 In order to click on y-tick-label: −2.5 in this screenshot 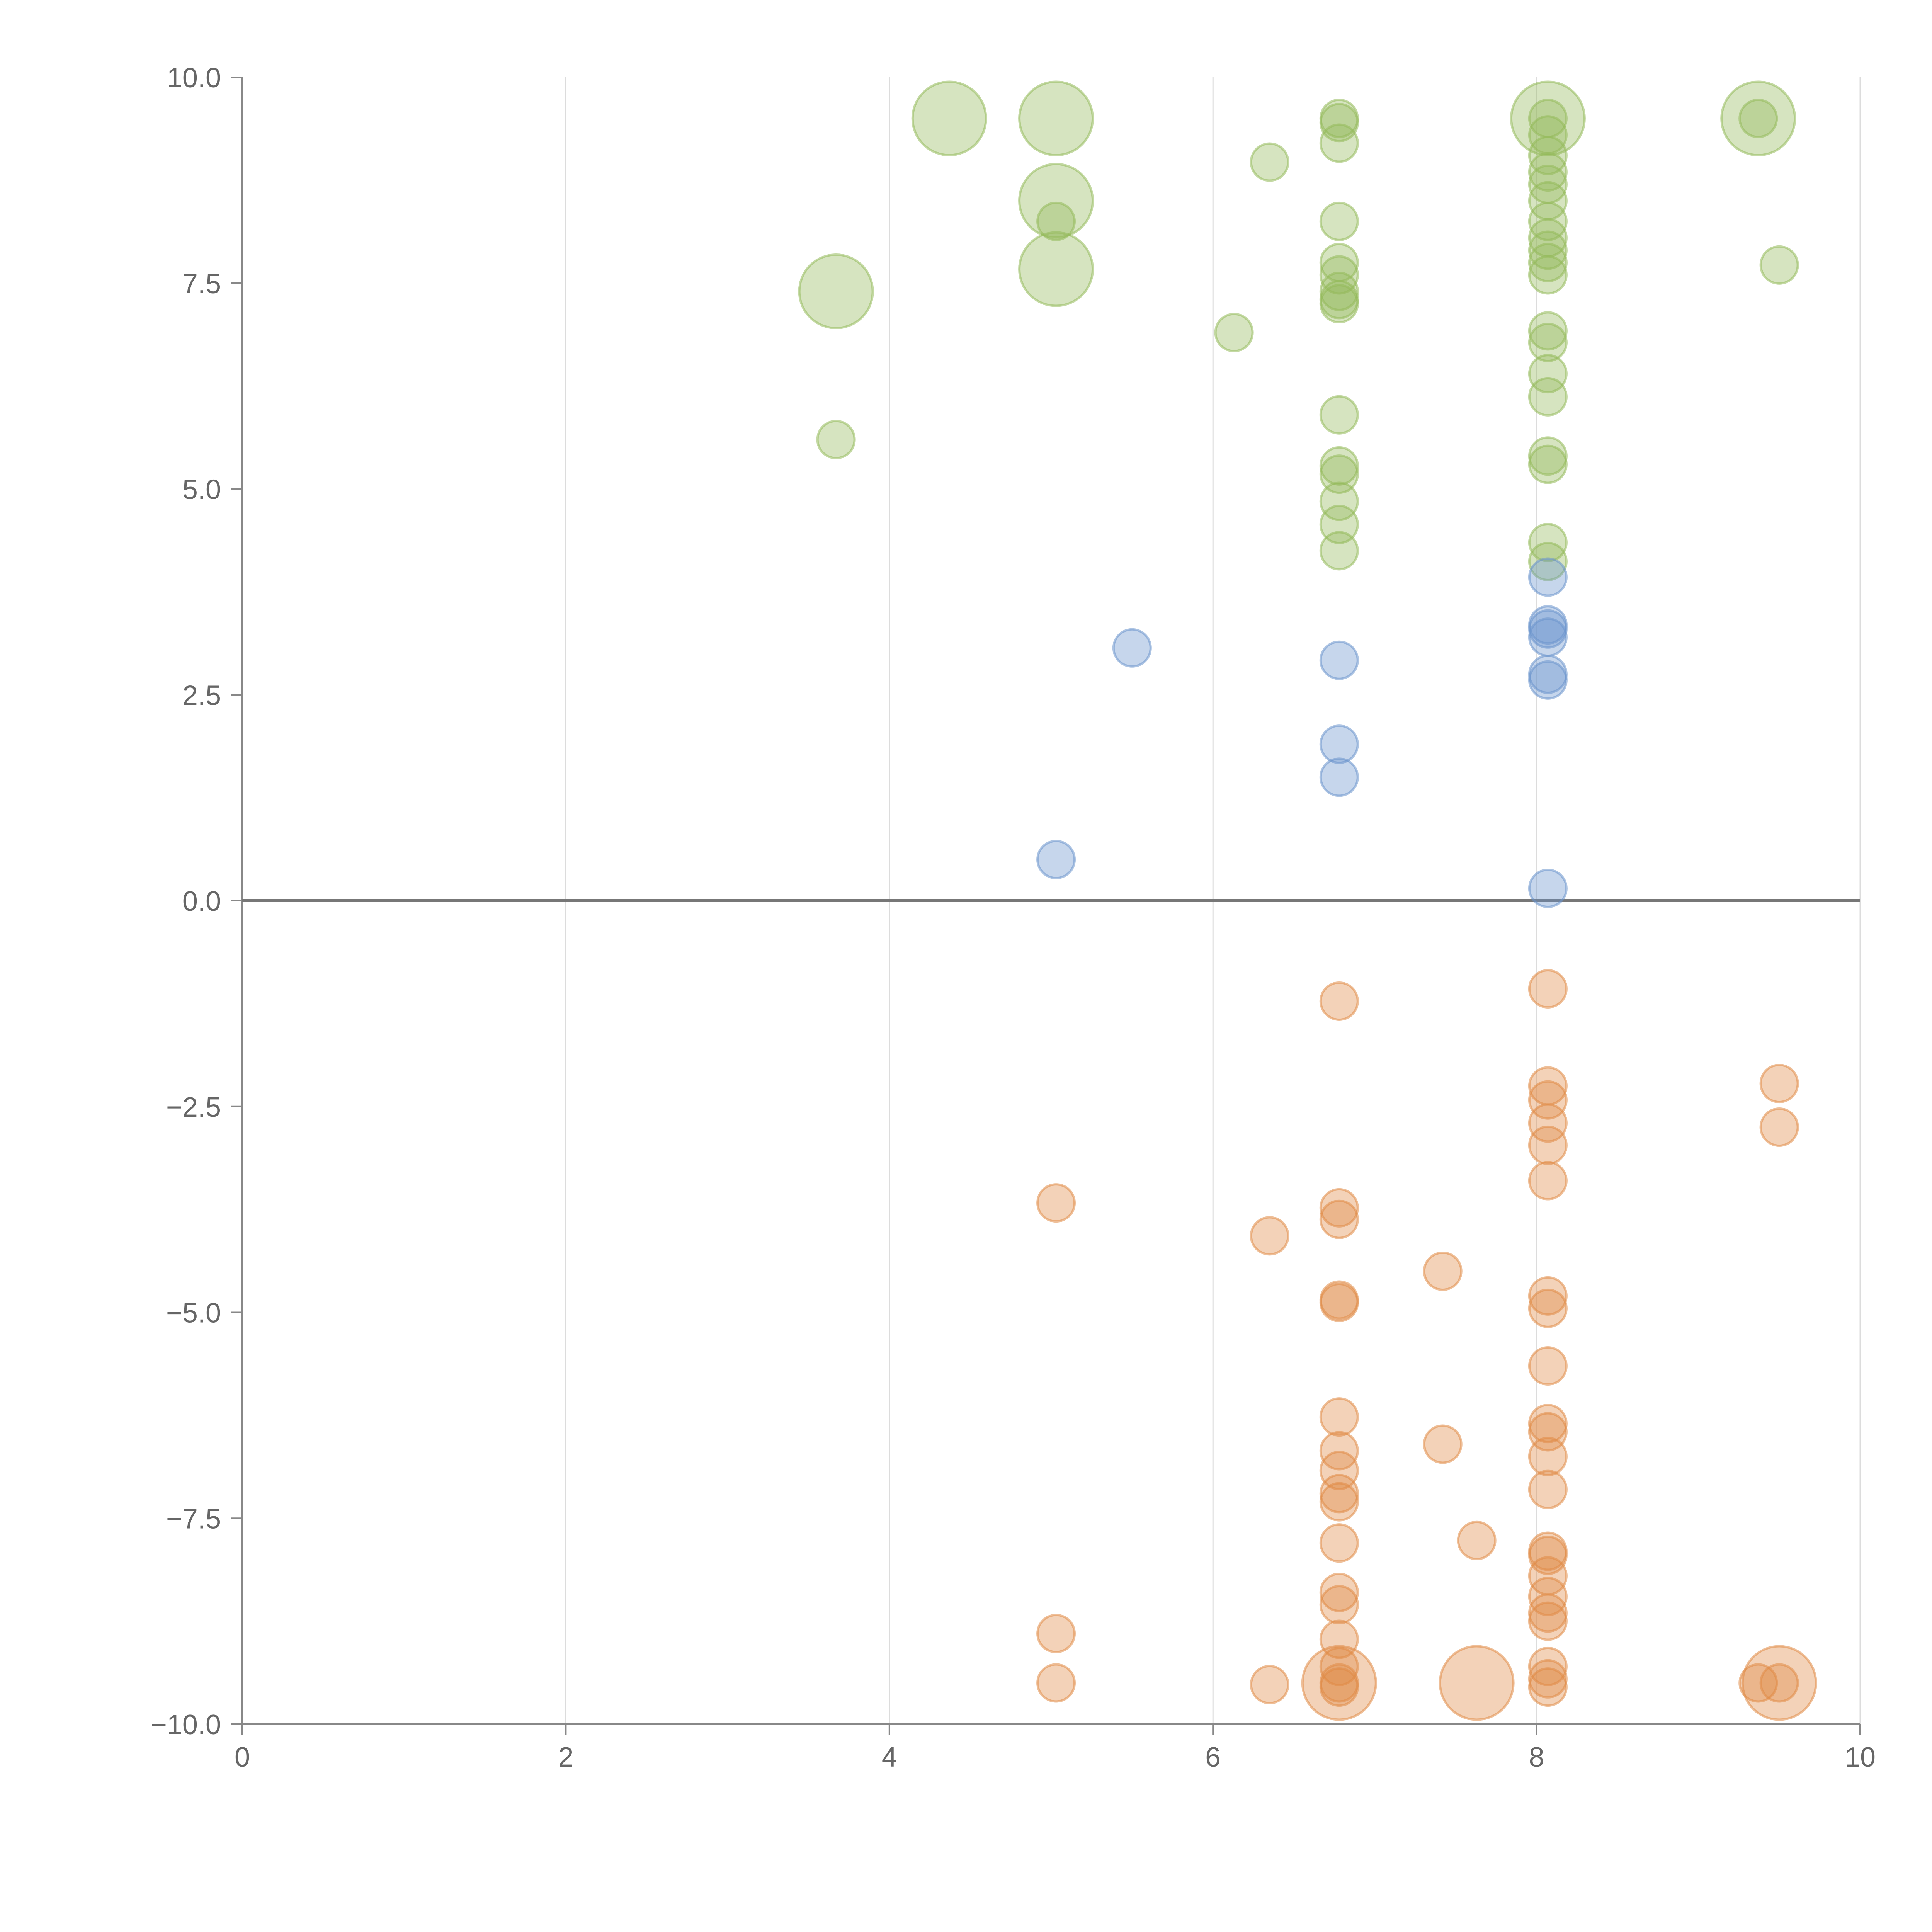, I will do `click(193, 1107)`.